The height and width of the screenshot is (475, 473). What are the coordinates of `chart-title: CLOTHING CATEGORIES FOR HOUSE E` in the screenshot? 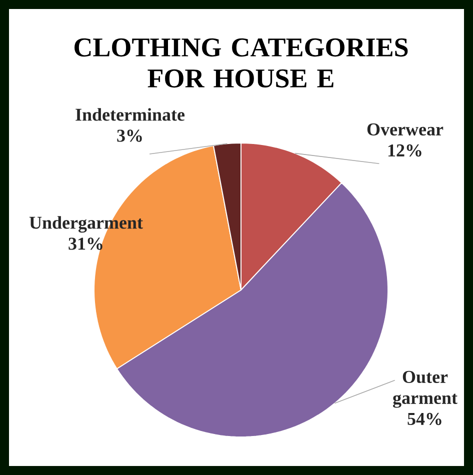 It's located at (241, 63).